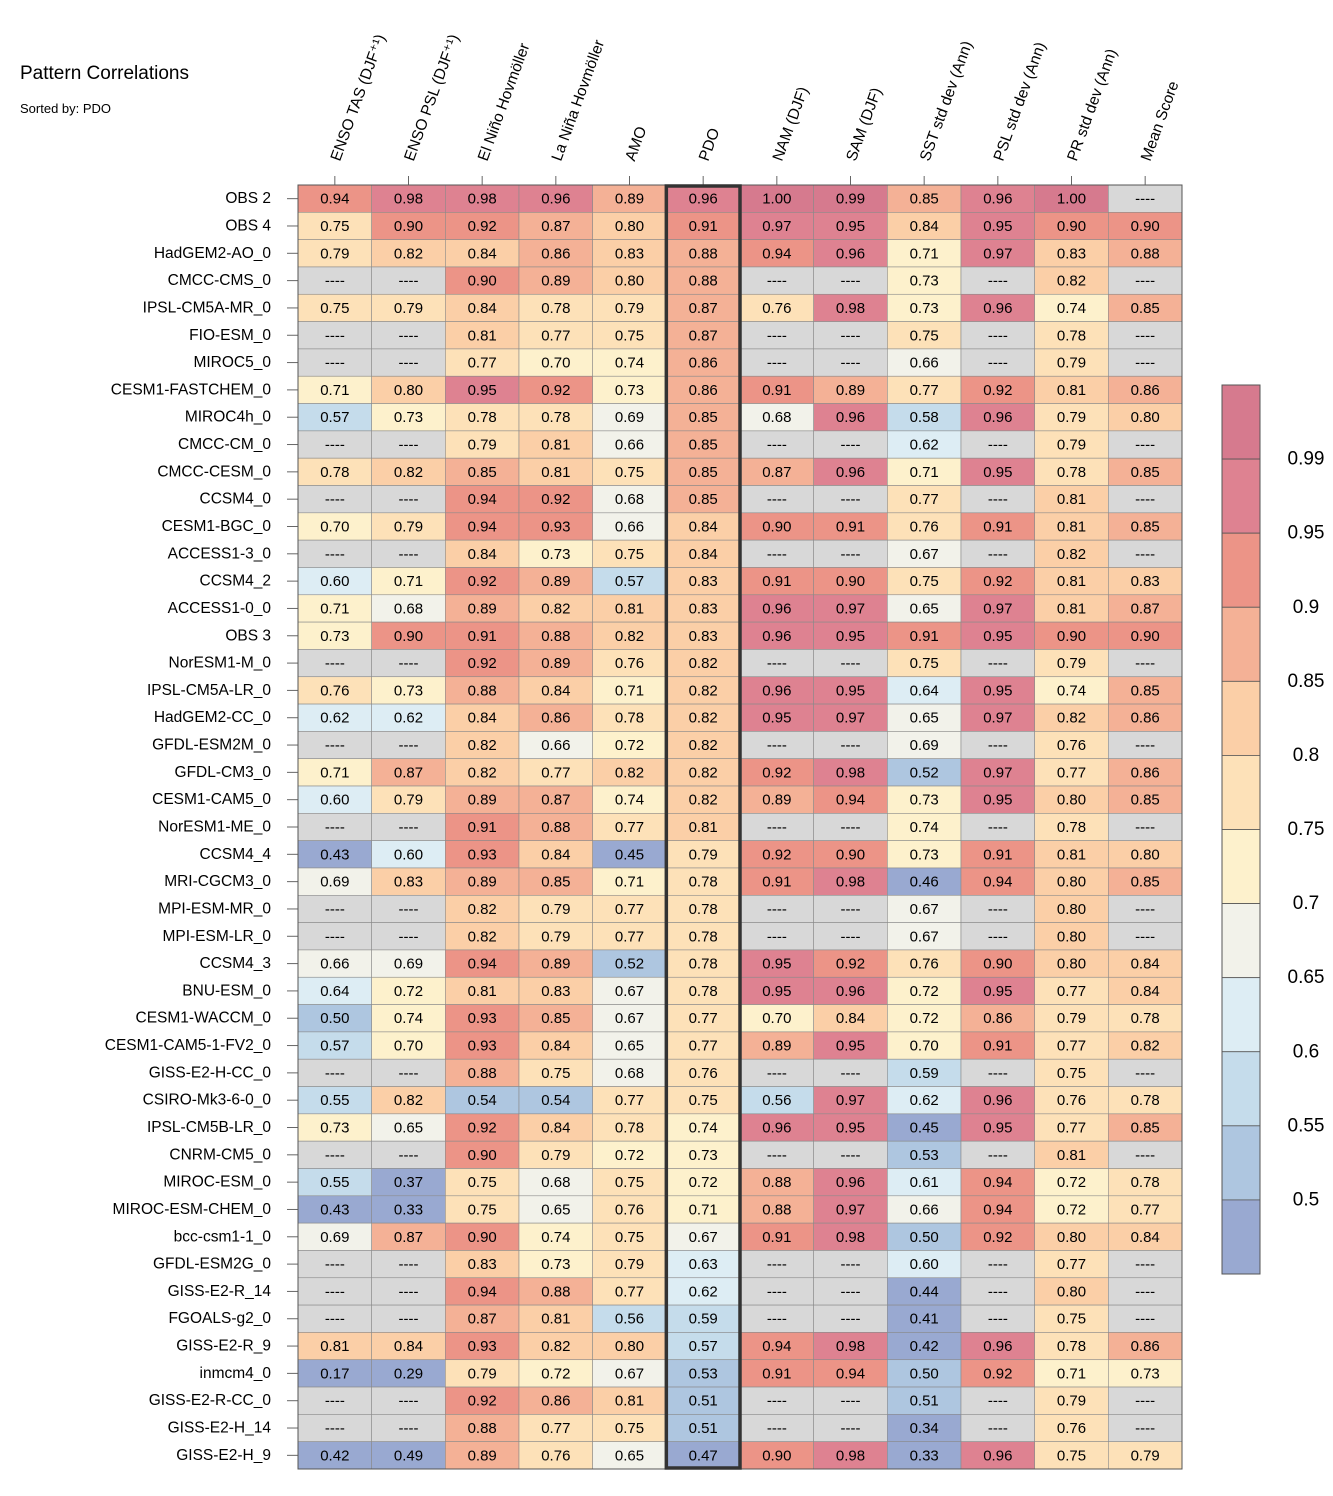 Image resolution: width=1333 pixels, height=1496 pixels. Describe the element at coordinates (629, 800) in the screenshot. I see `cell-value: 0.74` at that location.